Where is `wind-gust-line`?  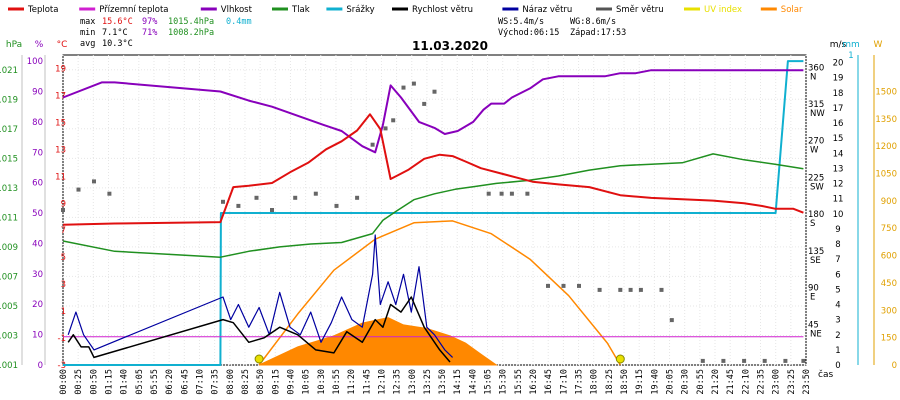
wind-gust-line is located at coordinates (260, 296).